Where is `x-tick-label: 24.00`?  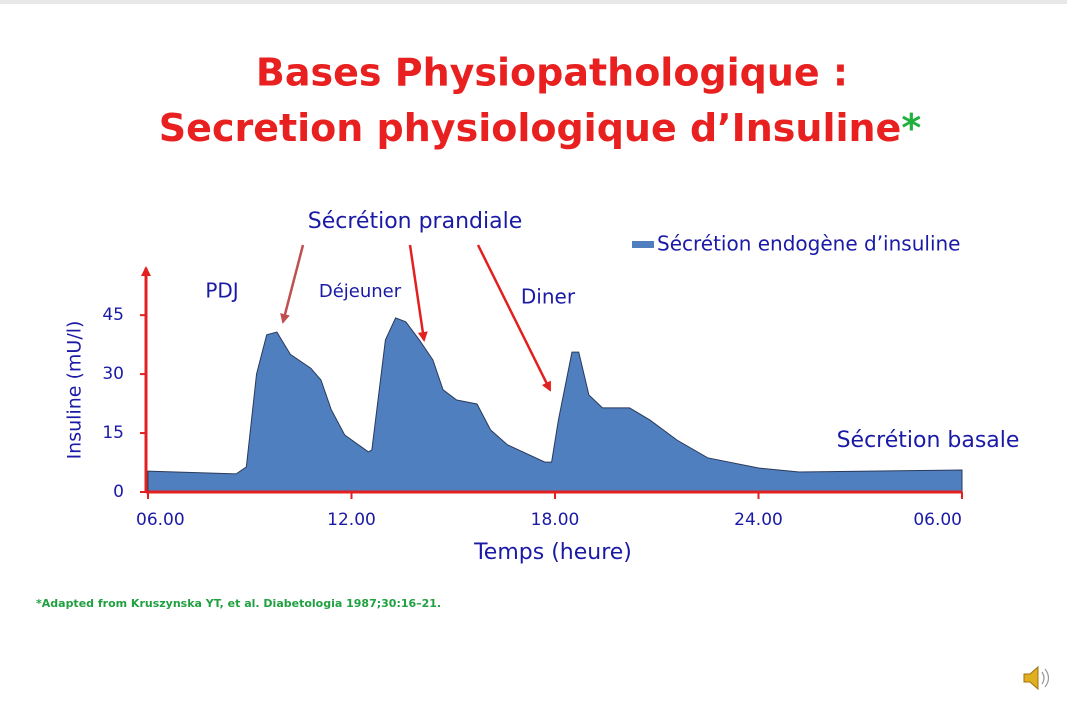 x-tick-label: 24.00 is located at coordinates (758, 520).